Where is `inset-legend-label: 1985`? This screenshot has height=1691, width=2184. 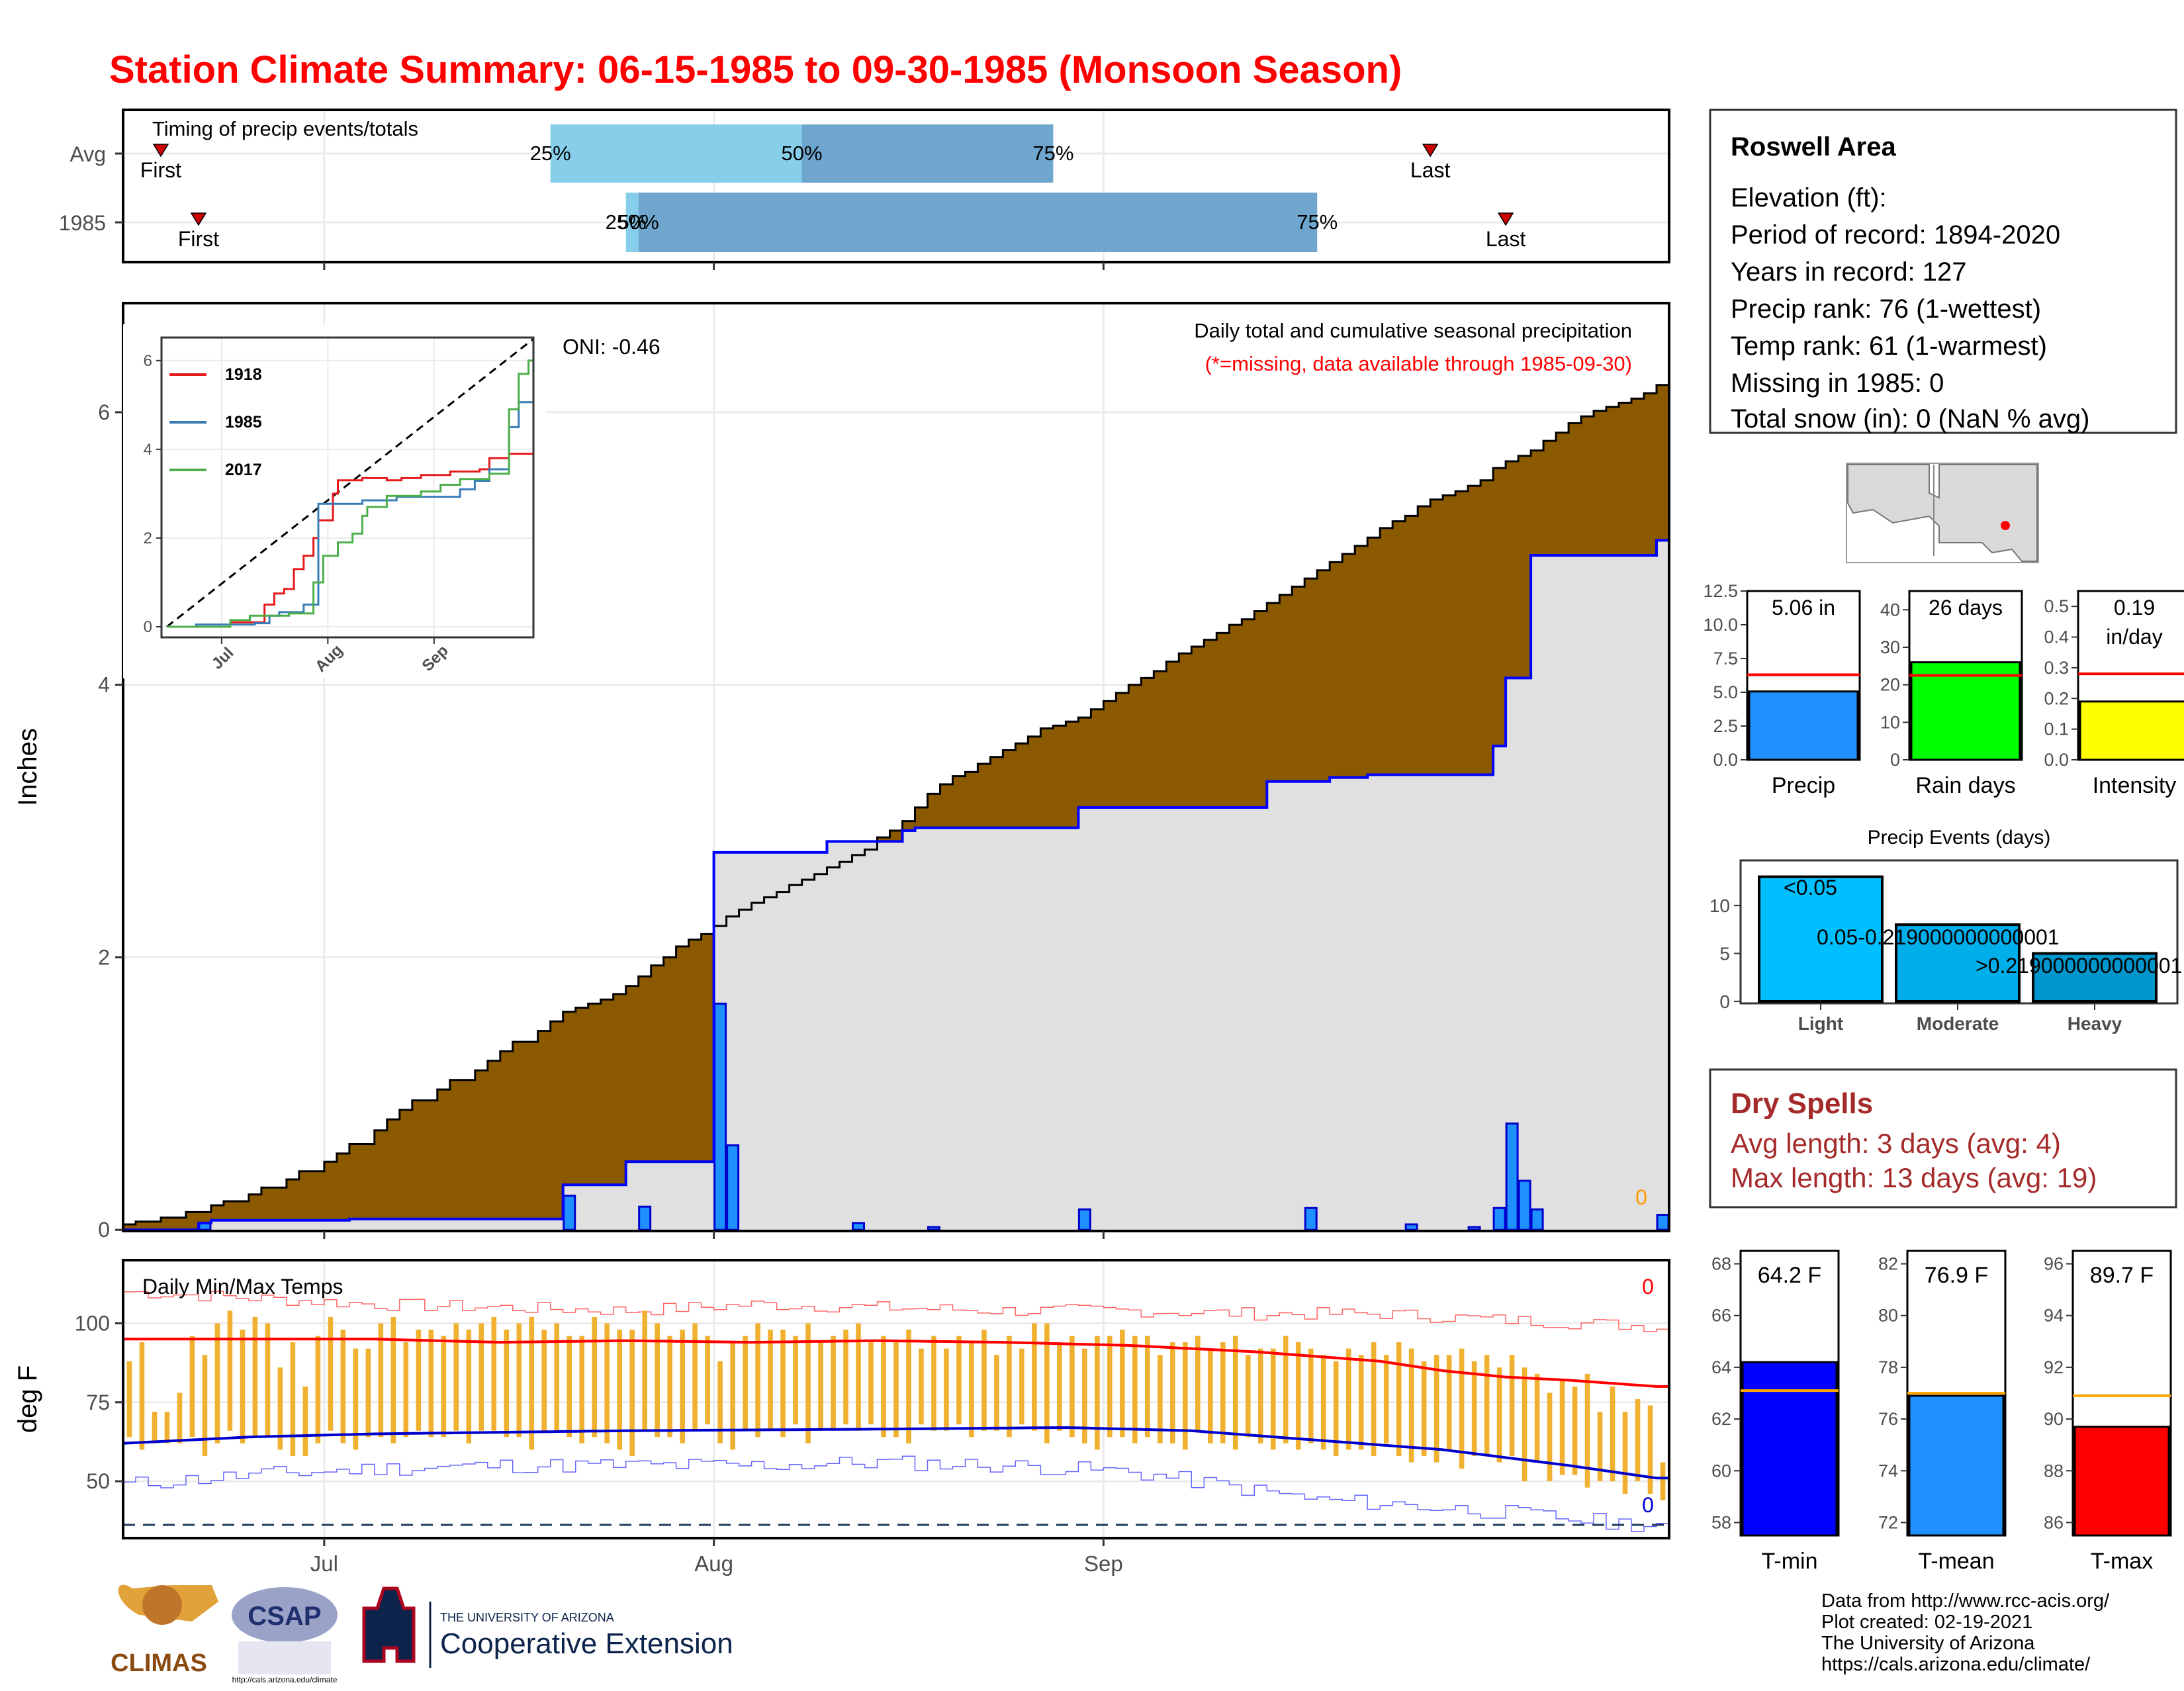 inset-legend-label: 1985 is located at coordinates (244, 422).